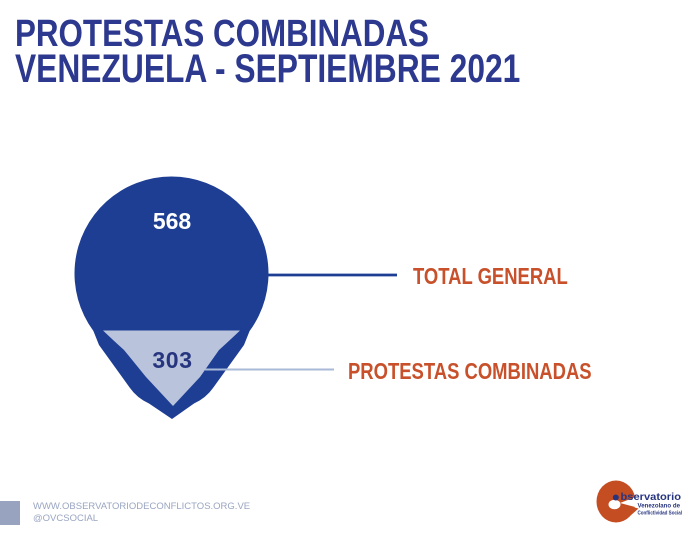  What do you see at coordinates (651, 497) in the screenshot?
I see `svg-text: bservatorio` at bounding box center [651, 497].